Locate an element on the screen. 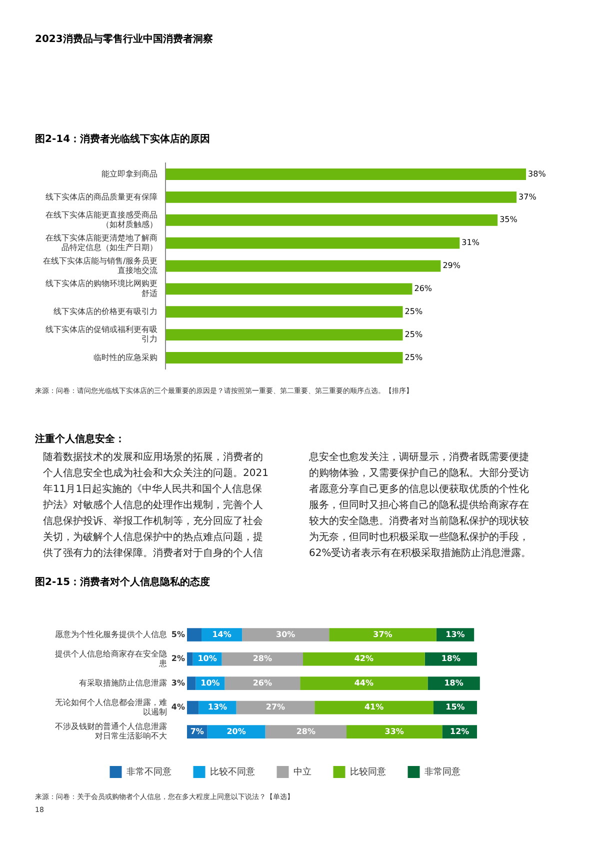 The height and width of the screenshot is (842, 596). text: 2023消费品与零售行业中国消费者洞察 is located at coordinates (124, 39).